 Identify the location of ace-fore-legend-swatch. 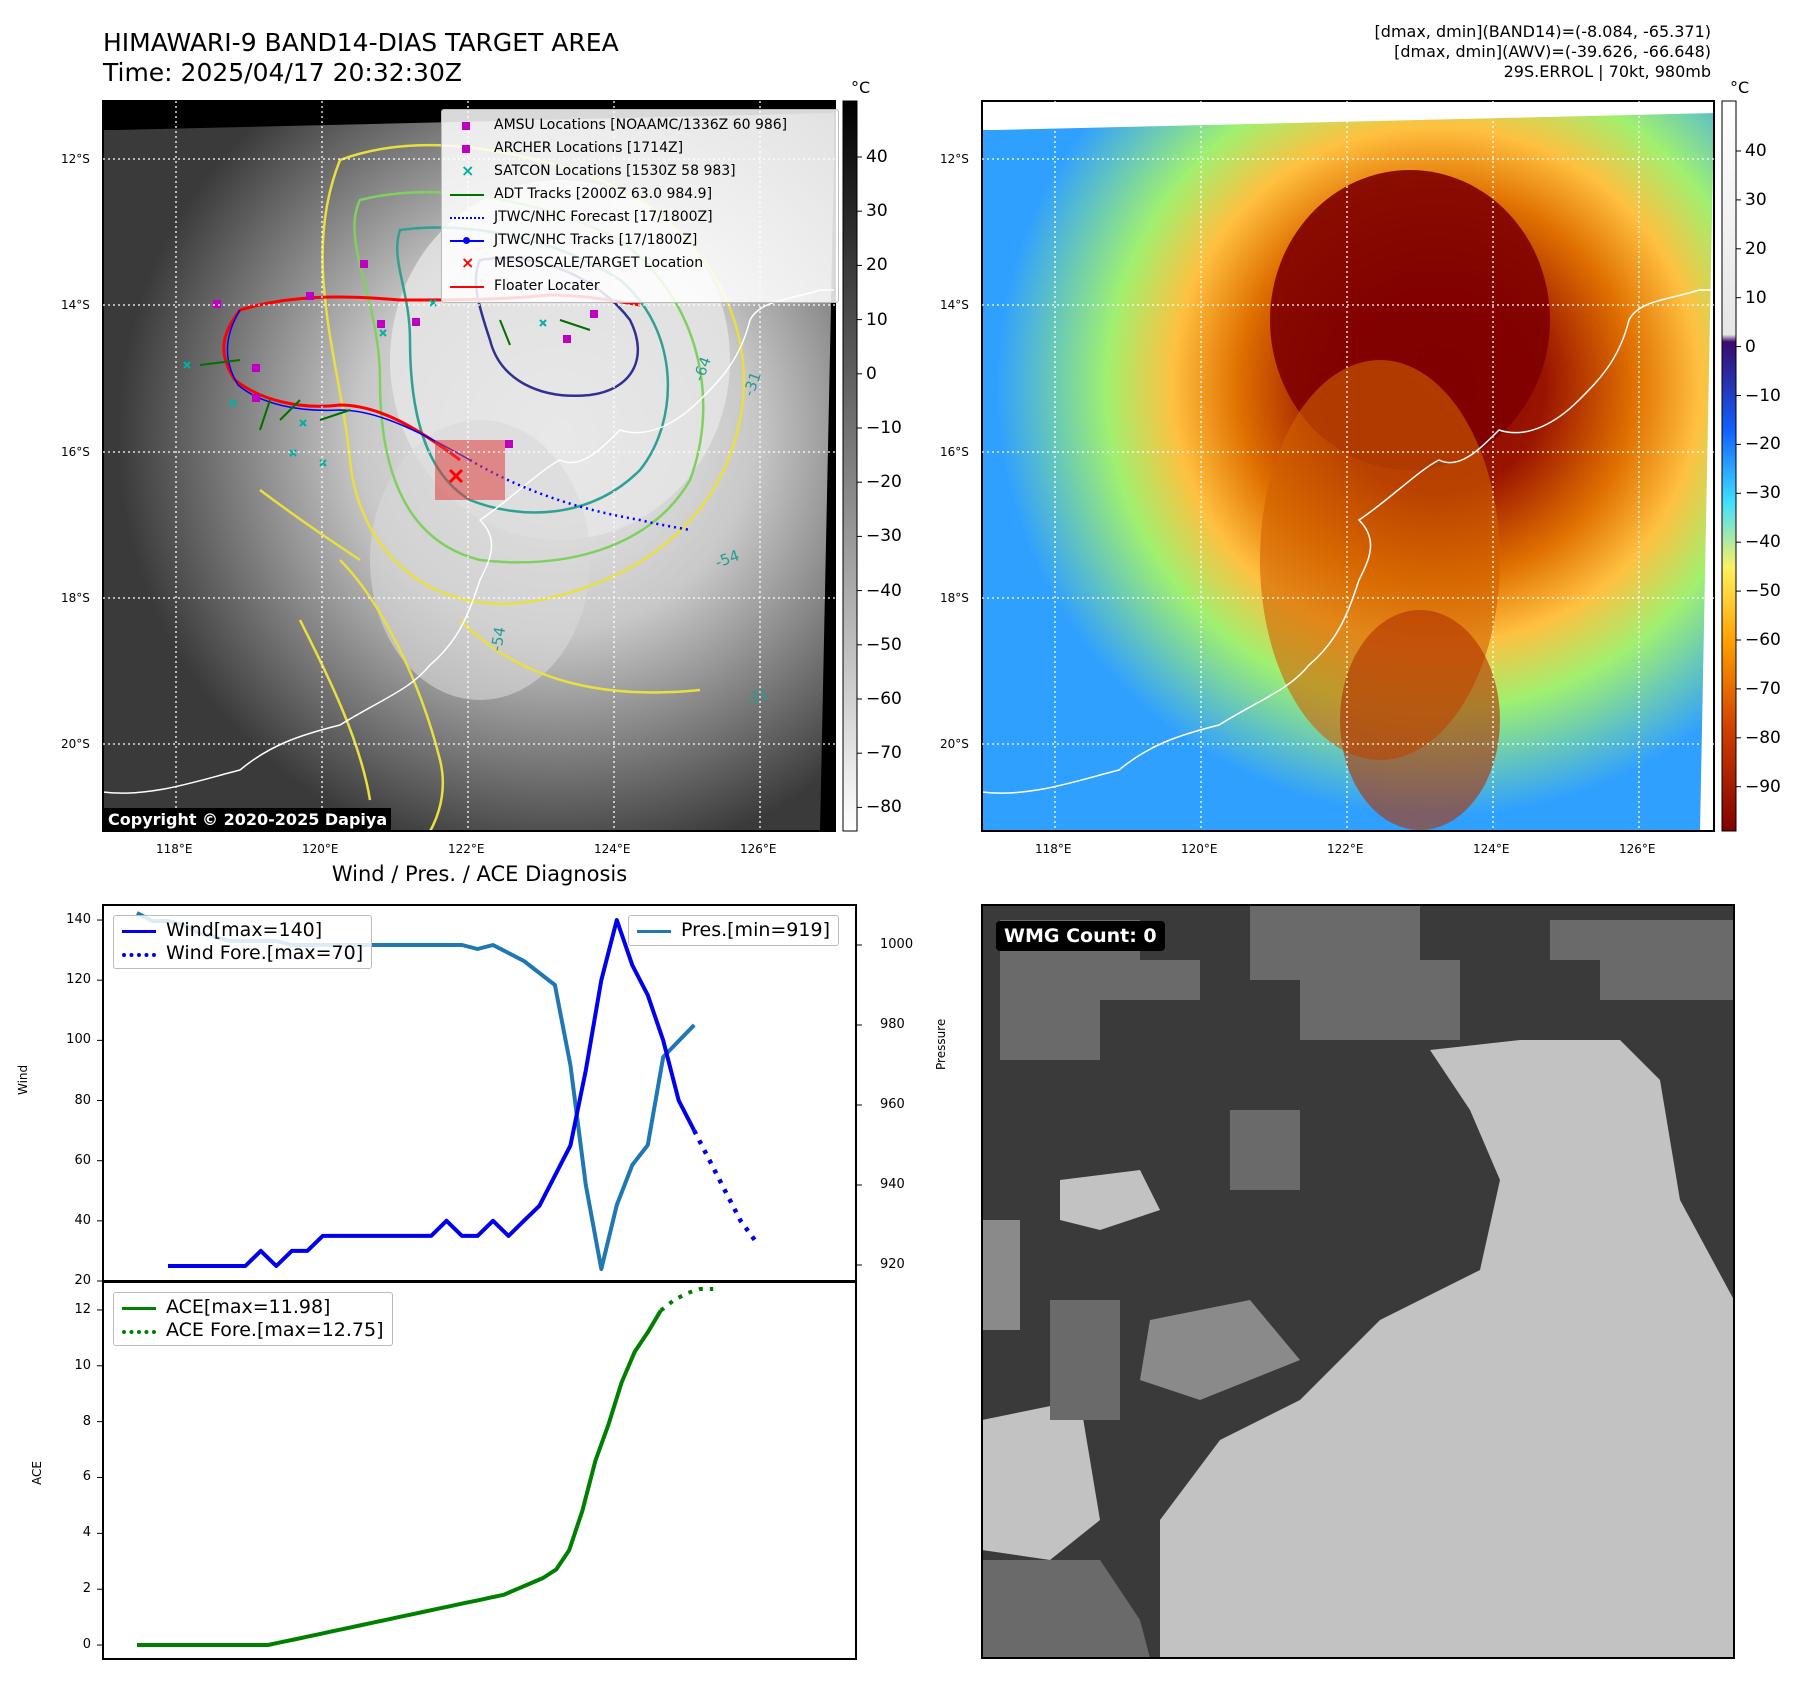
(139, 1331).